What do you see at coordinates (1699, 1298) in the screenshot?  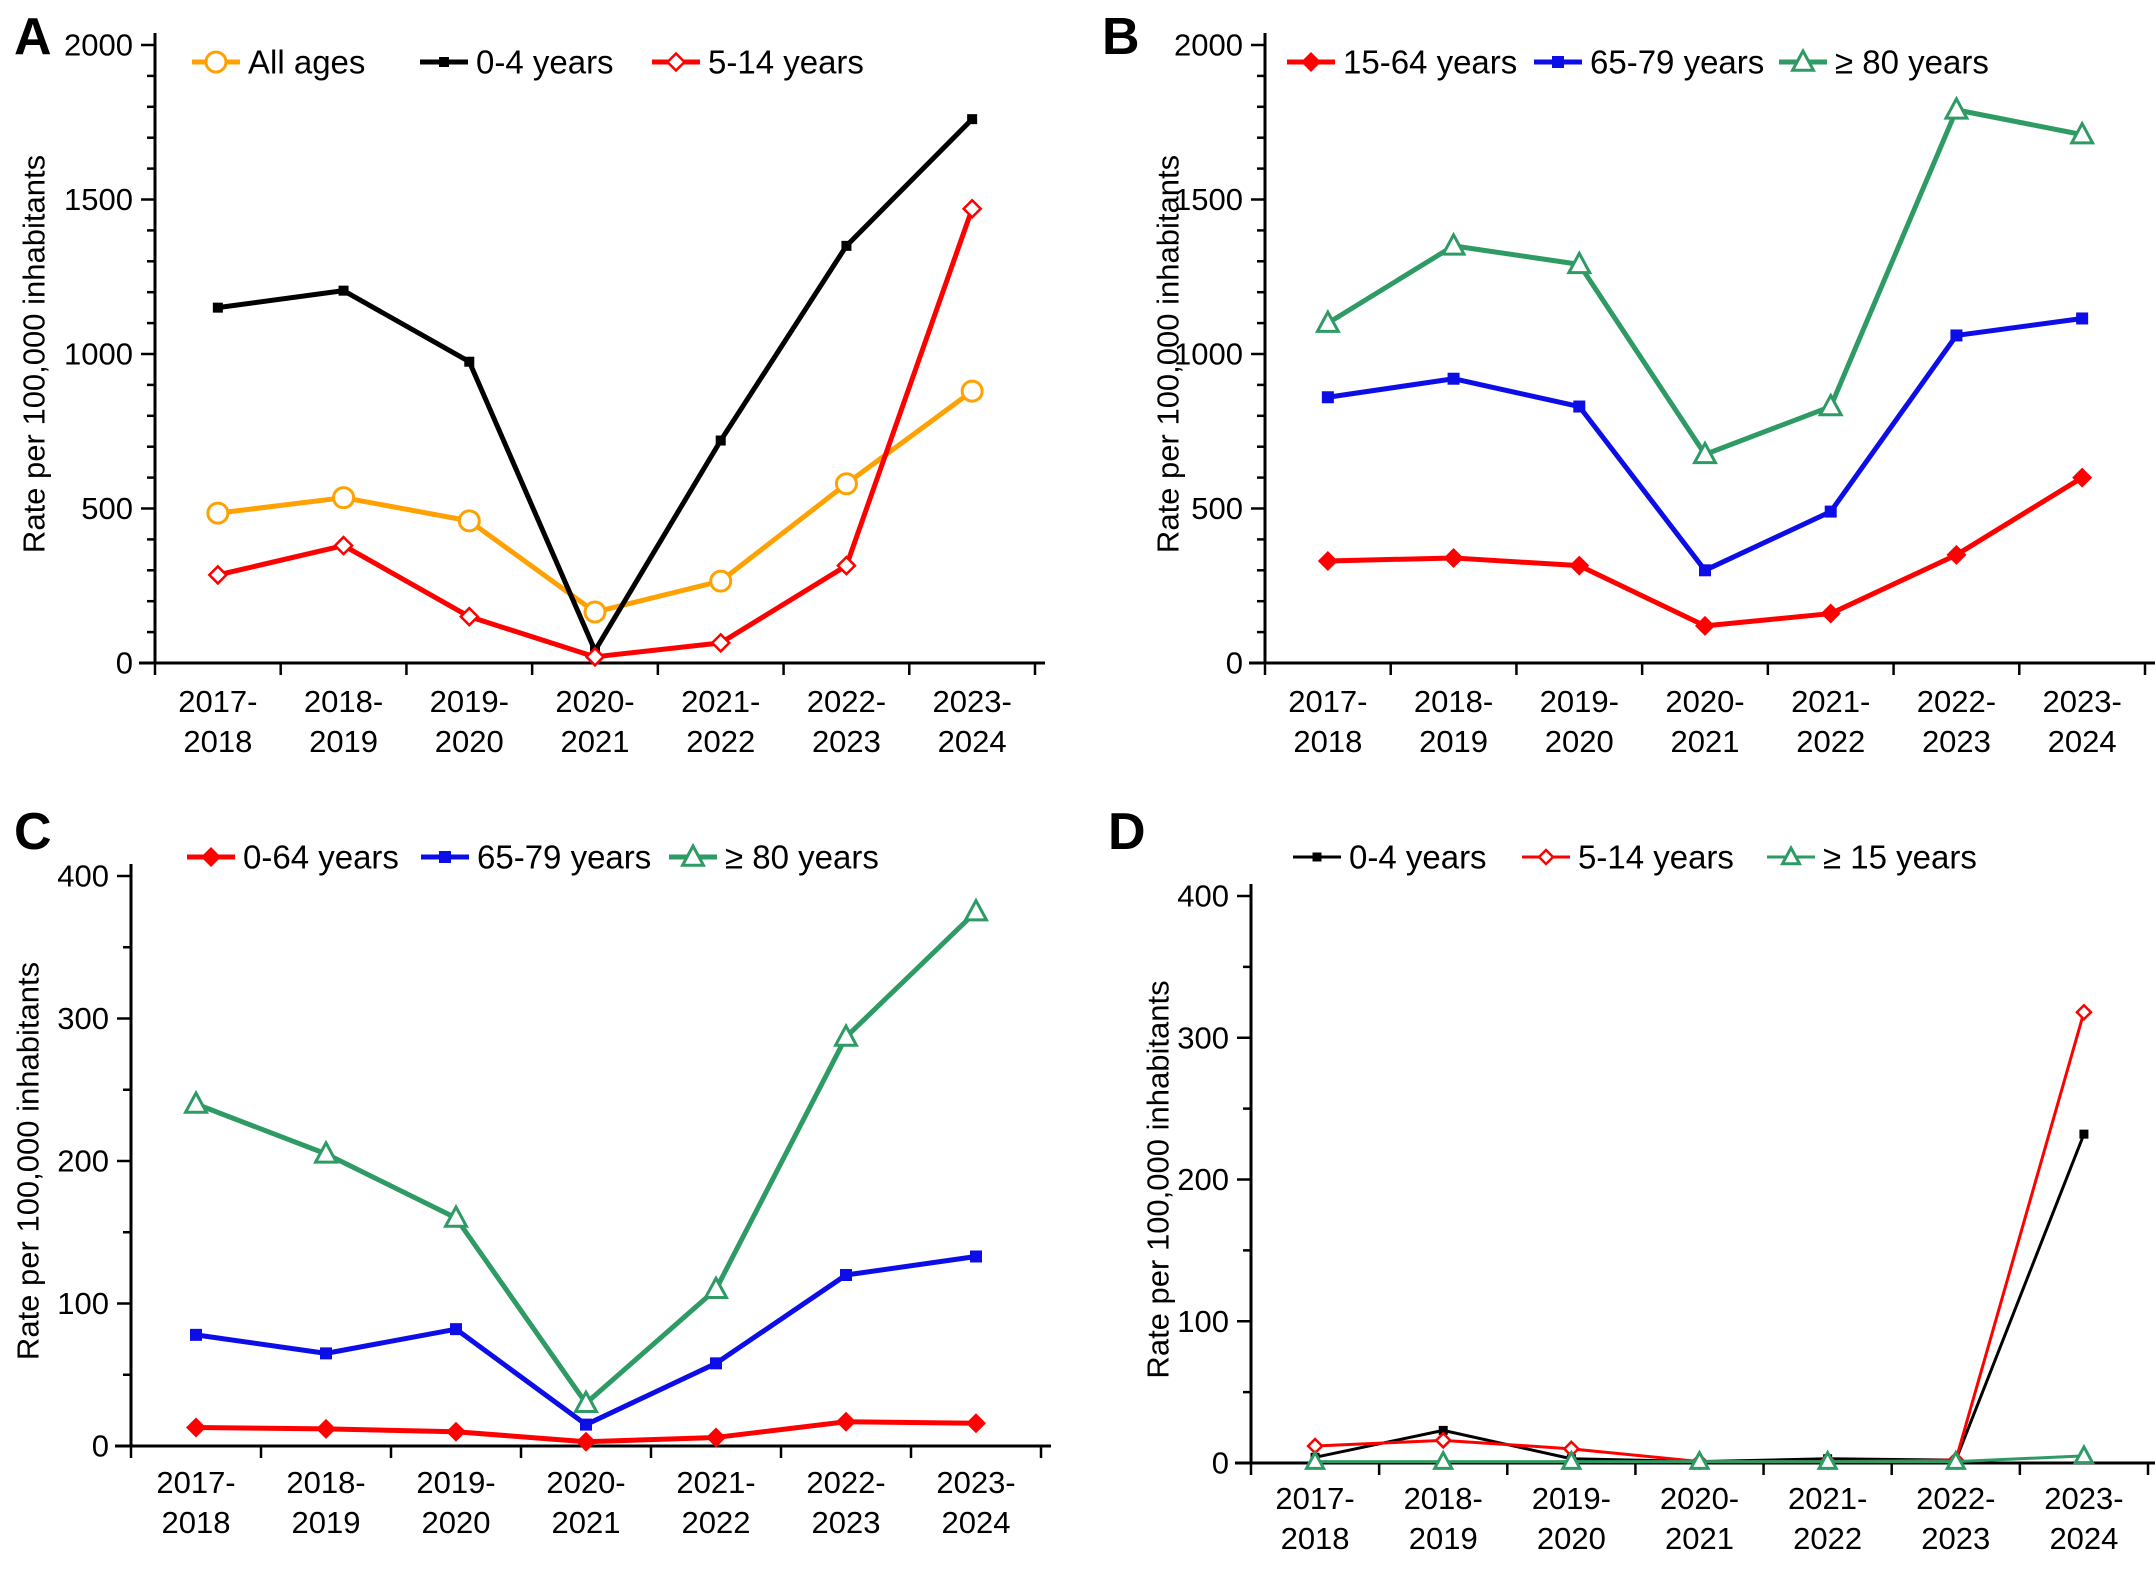 I see `series-0-4-years` at bounding box center [1699, 1298].